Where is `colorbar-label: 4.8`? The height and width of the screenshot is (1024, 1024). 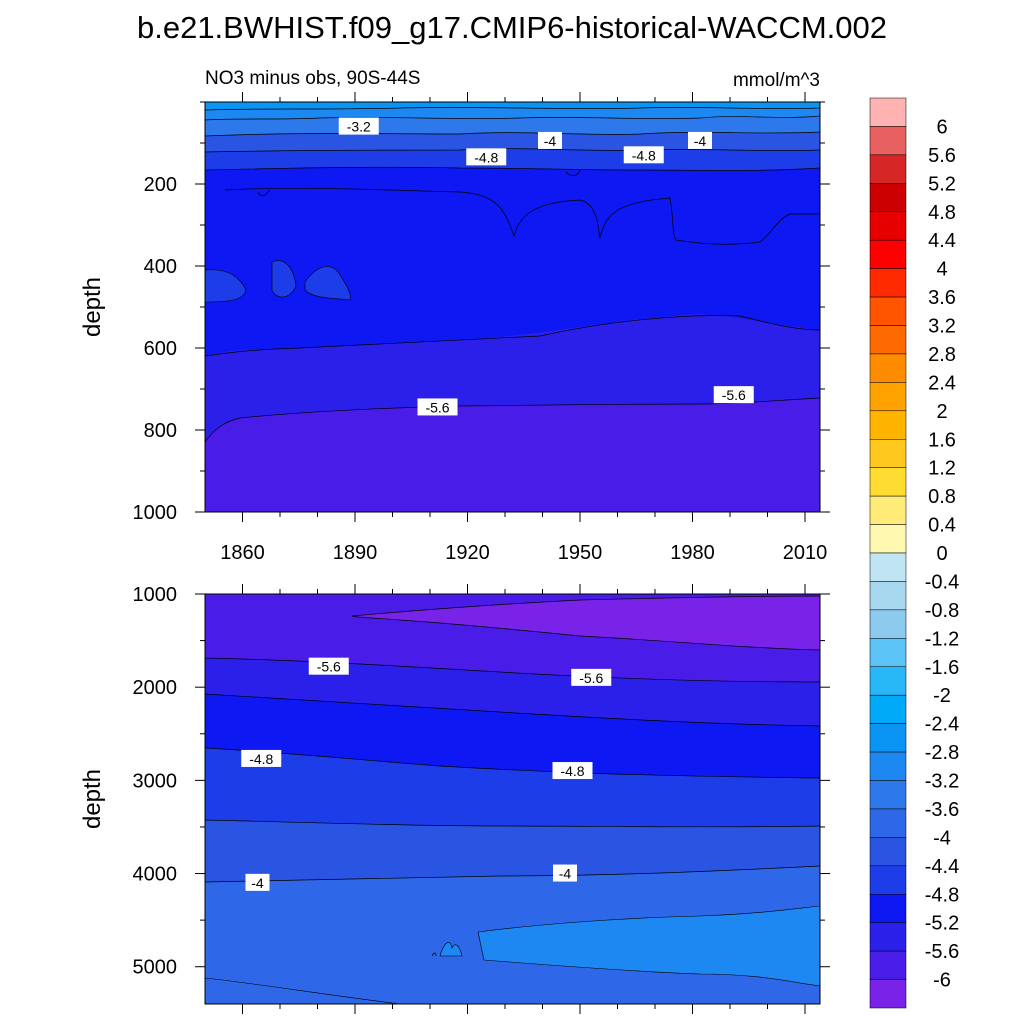 colorbar-label: 4.8 is located at coordinates (942, 213).